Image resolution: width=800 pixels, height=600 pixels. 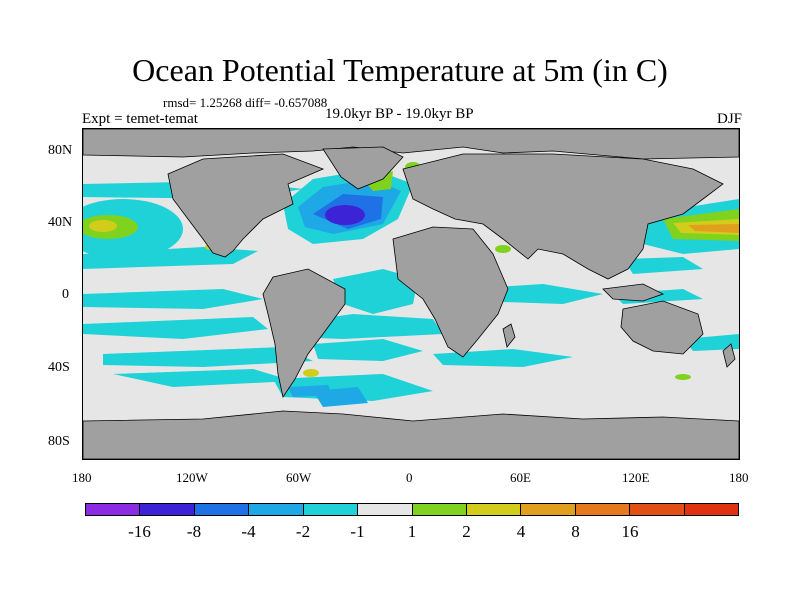 What do you see at coordinates (633, 292) in the screenshot?
I see `land-indonesia` at bounding box center [633, 292].